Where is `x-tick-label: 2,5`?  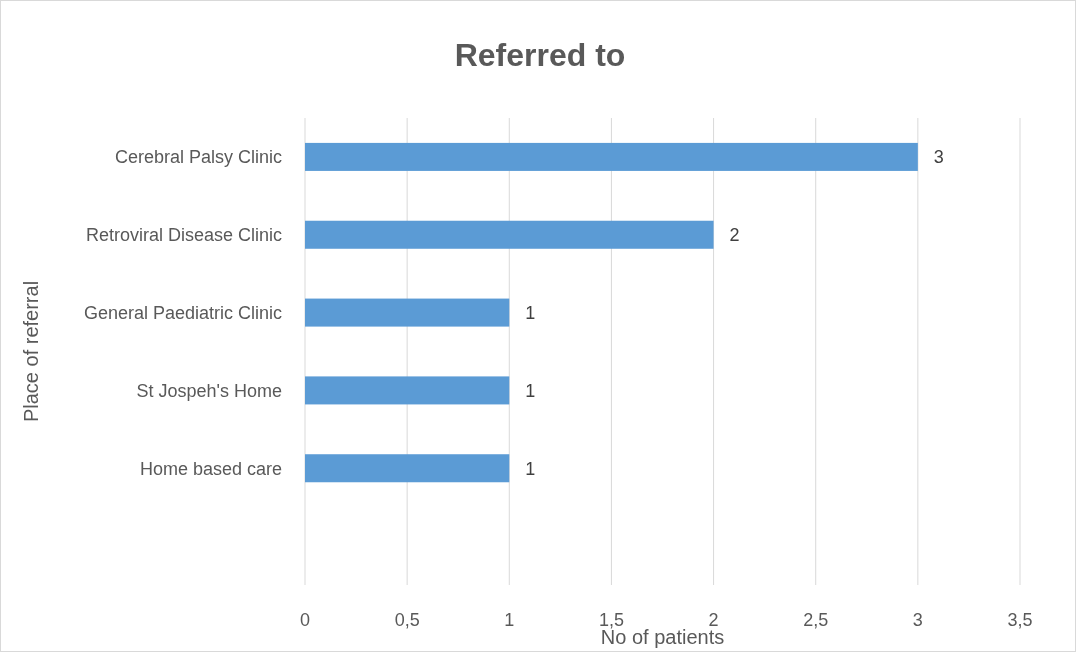 x-tick-label: 2,5 is located at coordinates (816, 620).